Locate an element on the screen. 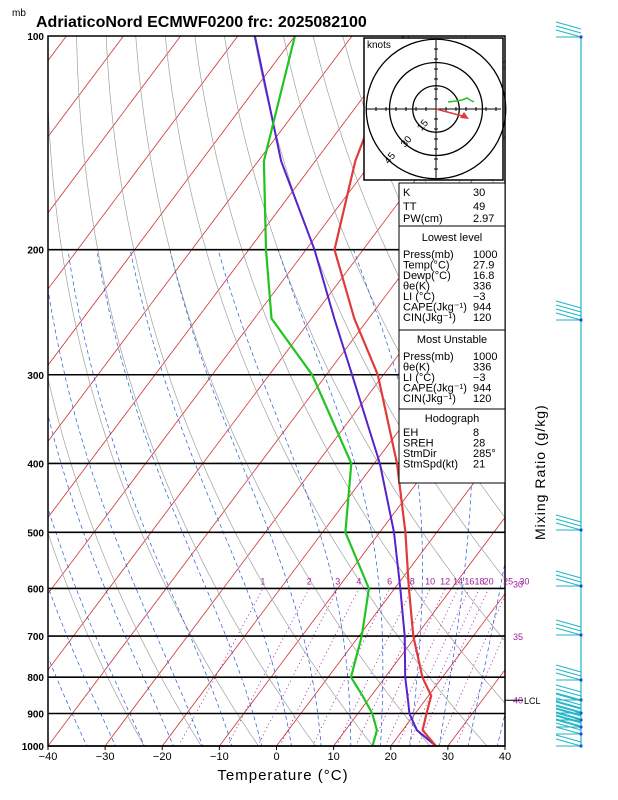  lowest-level-value: 27.9 is located at coordinates (483, 266).